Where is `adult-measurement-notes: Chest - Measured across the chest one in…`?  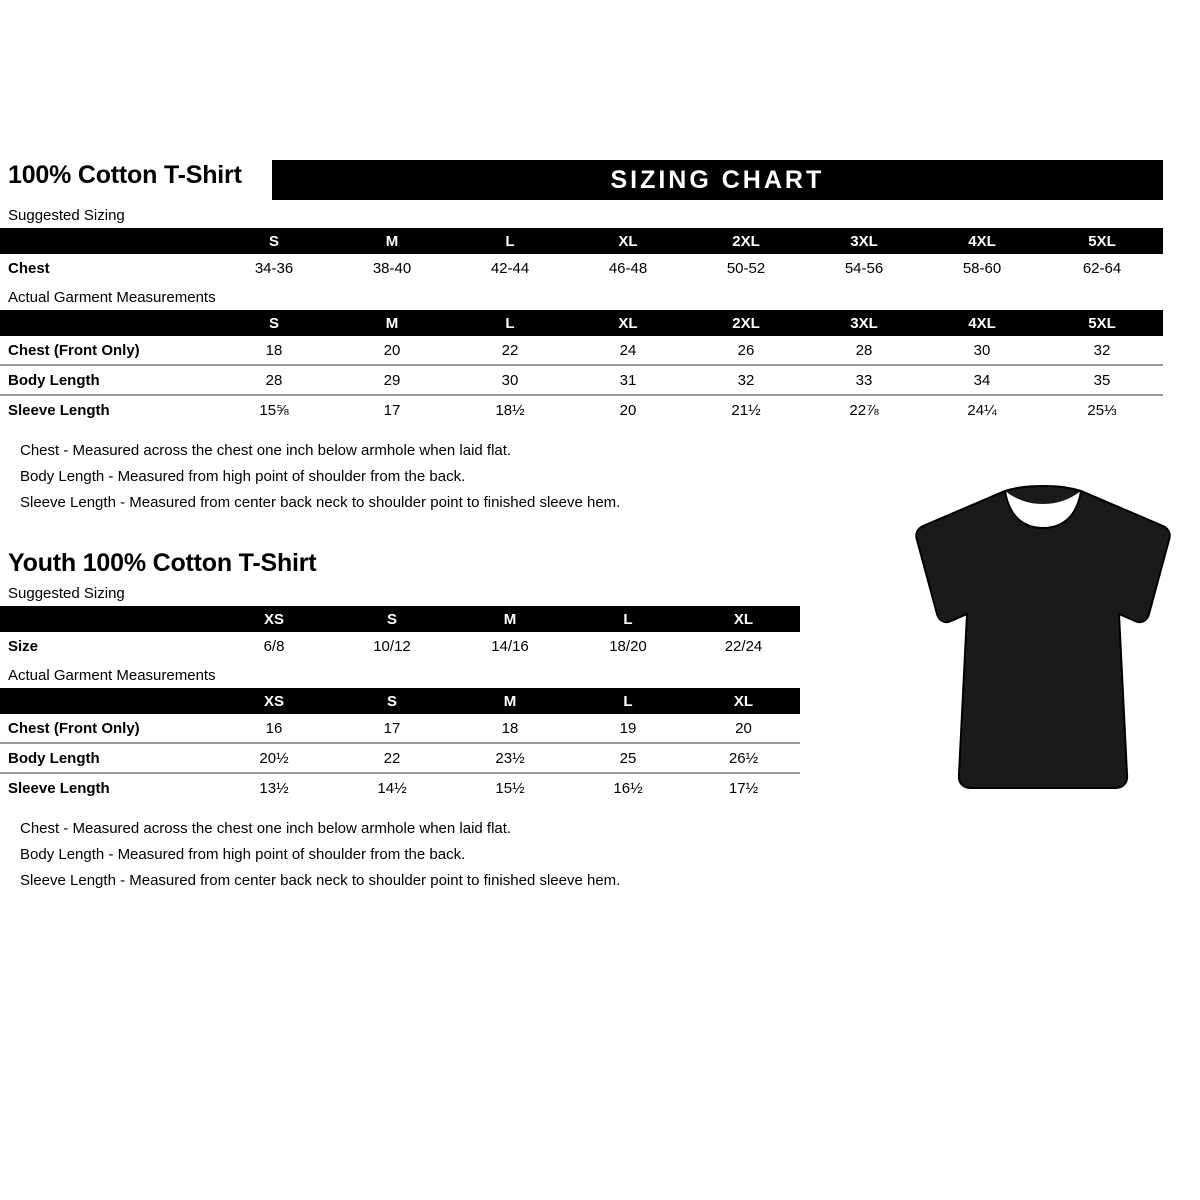
adult-measurement-notes: Chest - Measured across the chest one in… is located at coordinates (581, 477).